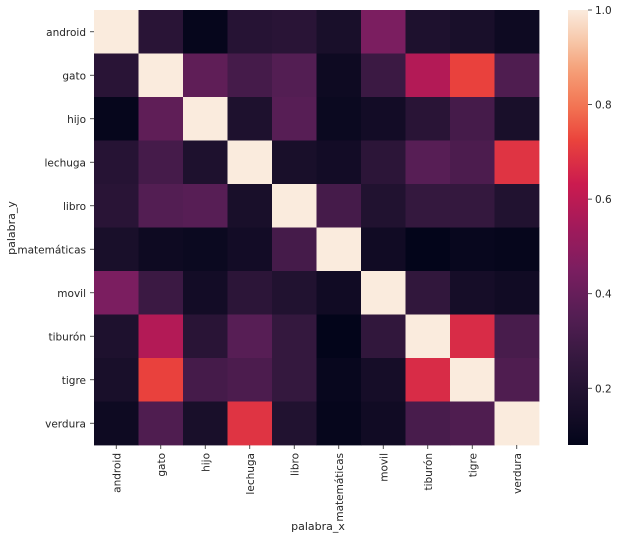 The height and width of the screenshot is (540, 620). What do you see at coordinates (74, 207) in the screenshot?
I see `y-tick-label: libro` at bounding box center [74, 207].